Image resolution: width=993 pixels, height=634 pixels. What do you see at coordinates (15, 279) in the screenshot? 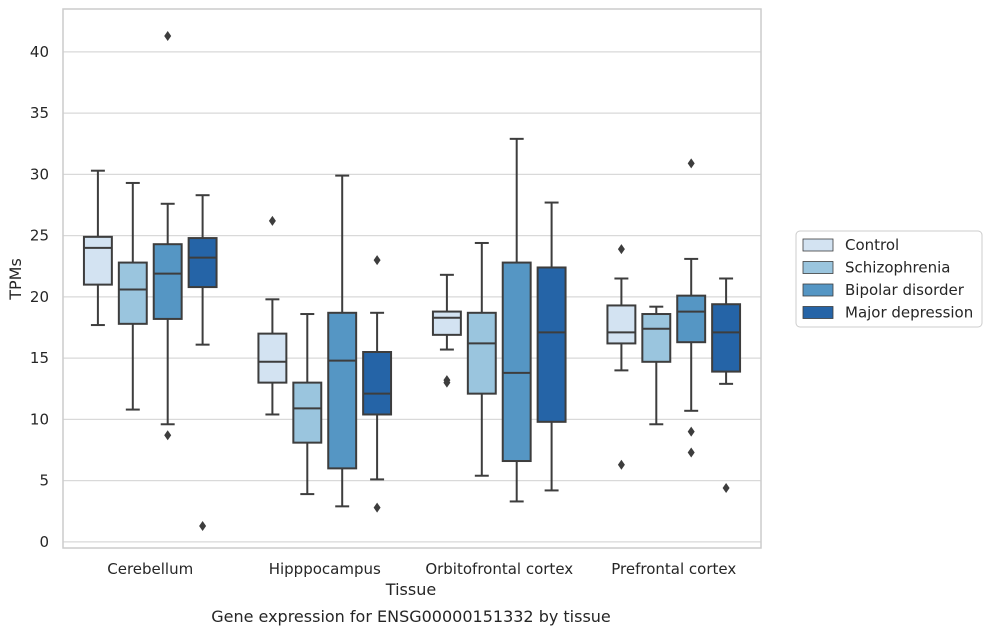
I see `y-axis-label: TPMs` at bounding box center [15, 279].